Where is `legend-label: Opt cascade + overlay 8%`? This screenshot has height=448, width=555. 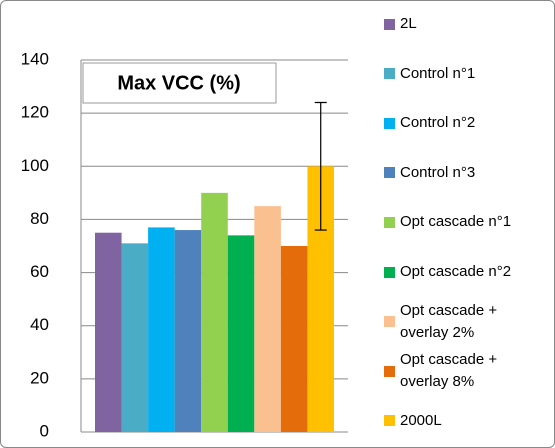 legend-label: Opt cascade + overlay 8% is located at coordinates (449, 371).